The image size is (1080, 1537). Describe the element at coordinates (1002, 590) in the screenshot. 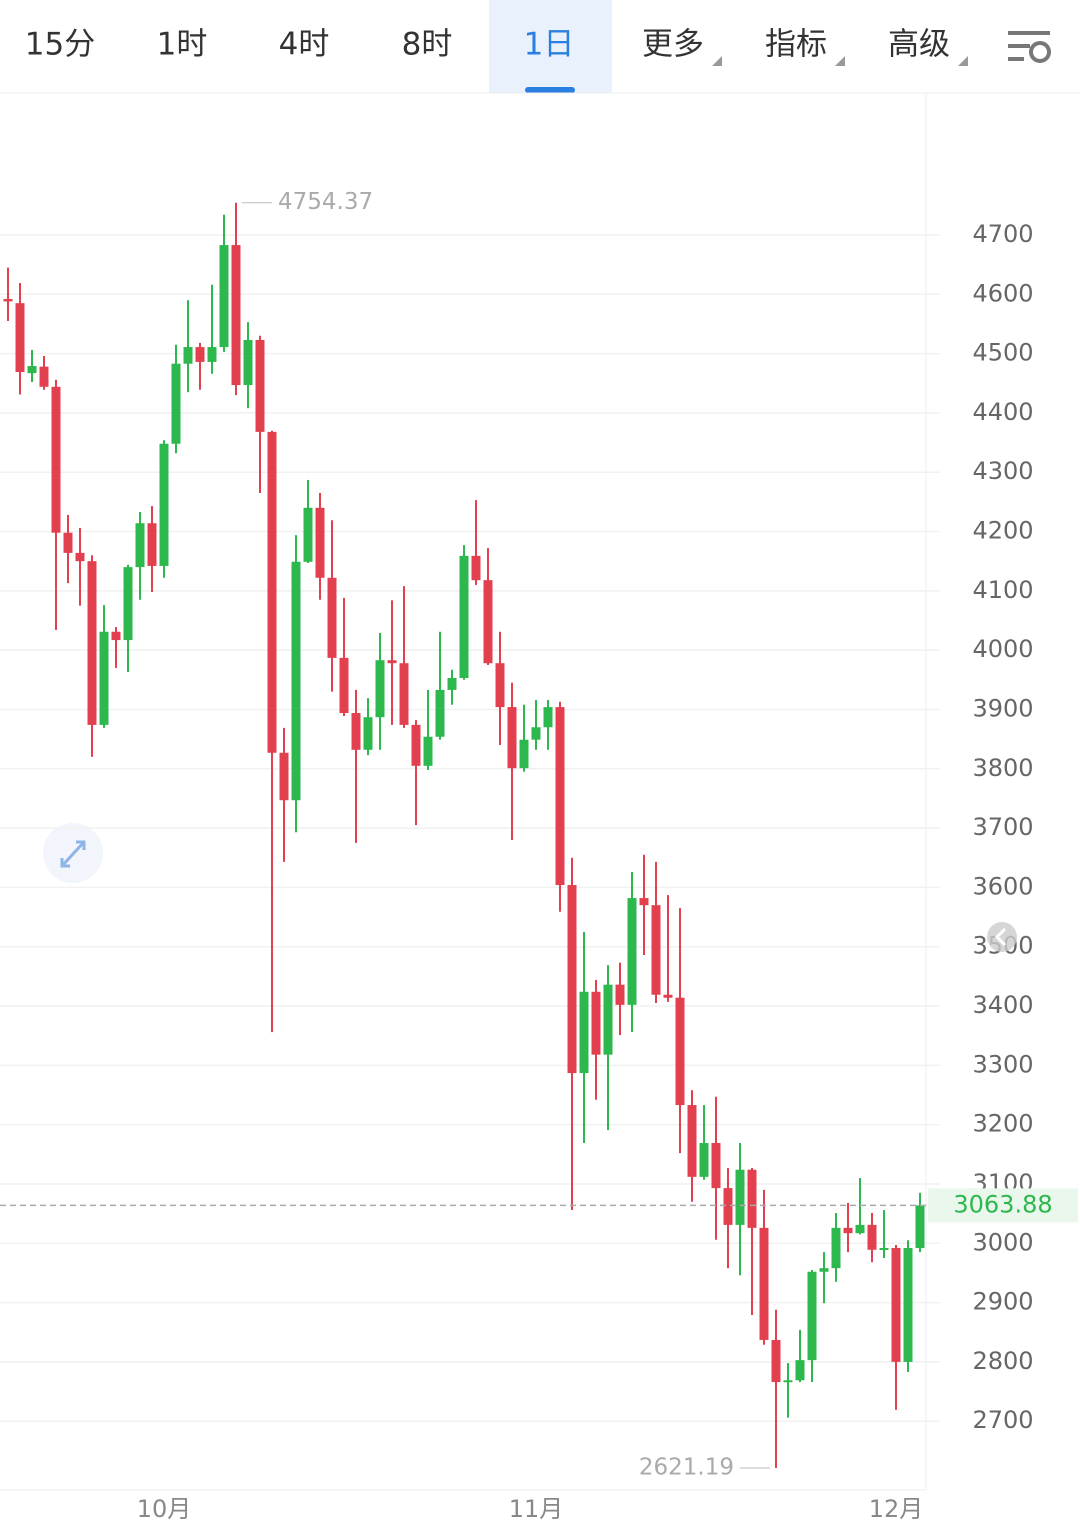

I see `y-tick-label: 4100` at that location.